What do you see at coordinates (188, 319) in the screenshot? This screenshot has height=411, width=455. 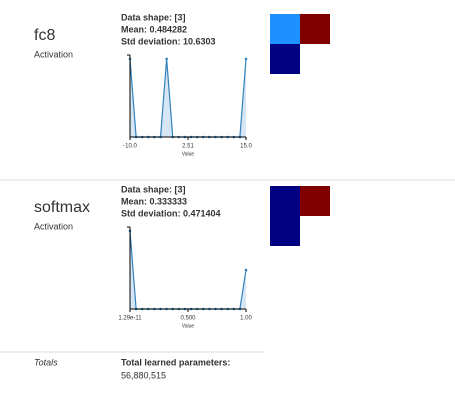 I see `x-tick-label: 0.500` at bounding box center [188, 319].